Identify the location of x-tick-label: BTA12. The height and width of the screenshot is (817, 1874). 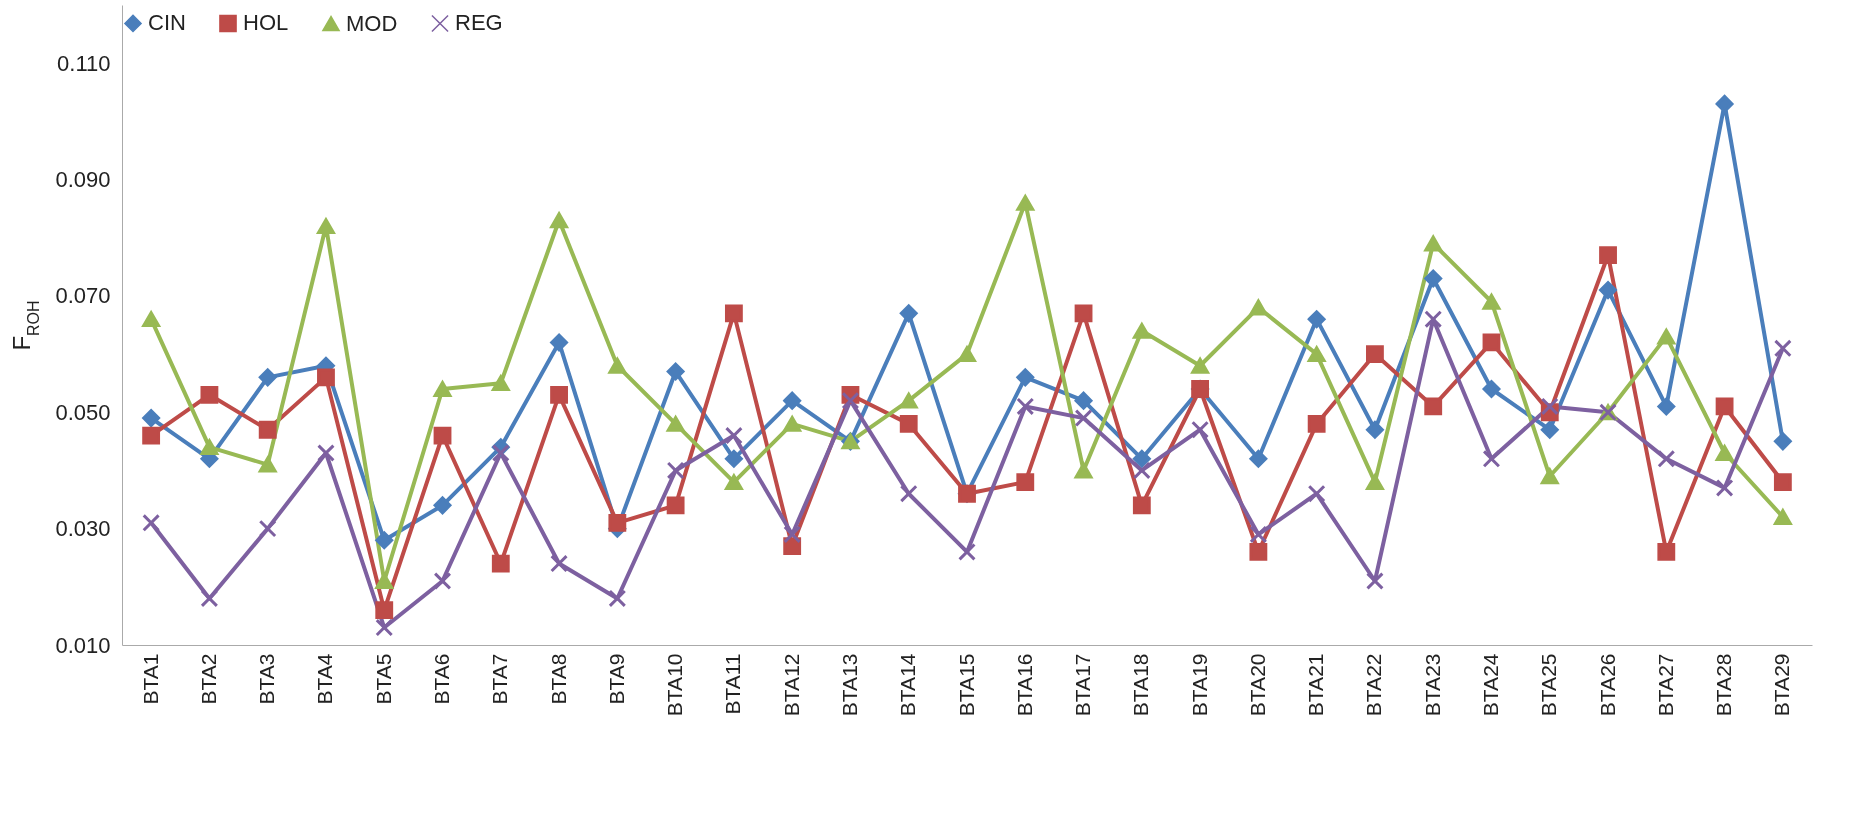
(791, 685).